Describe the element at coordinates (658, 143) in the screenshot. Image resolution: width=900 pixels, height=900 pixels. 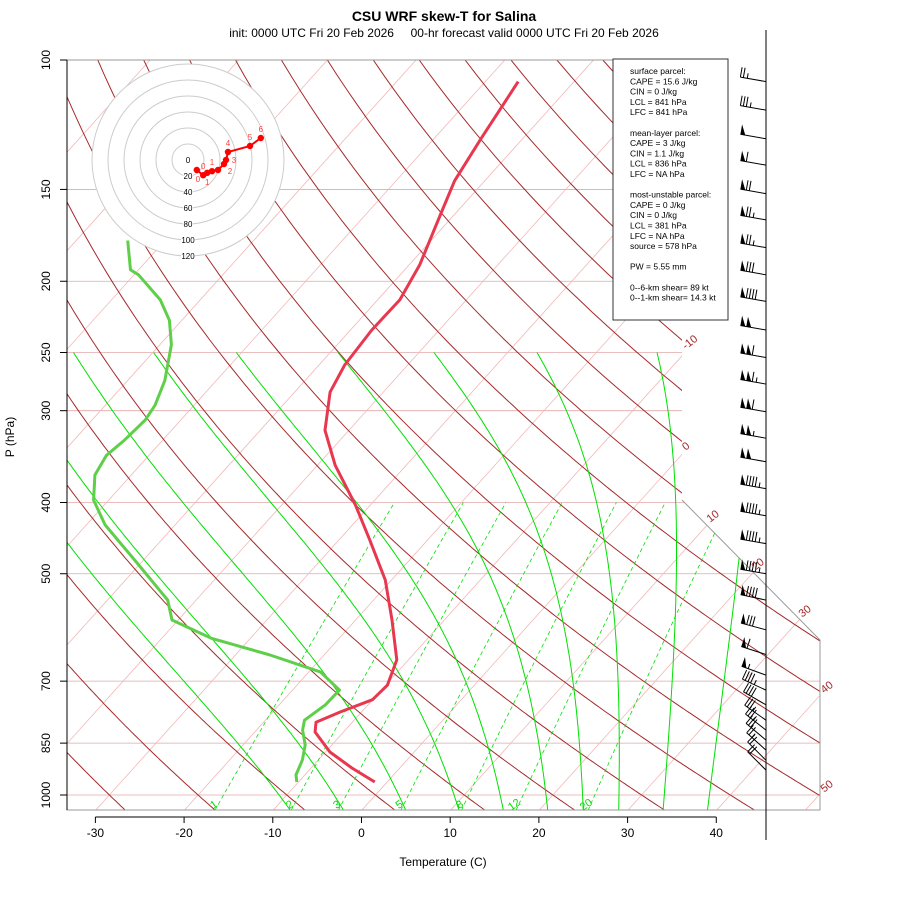
I see `stats-line: CAPE = 3 J/kg` at that location.